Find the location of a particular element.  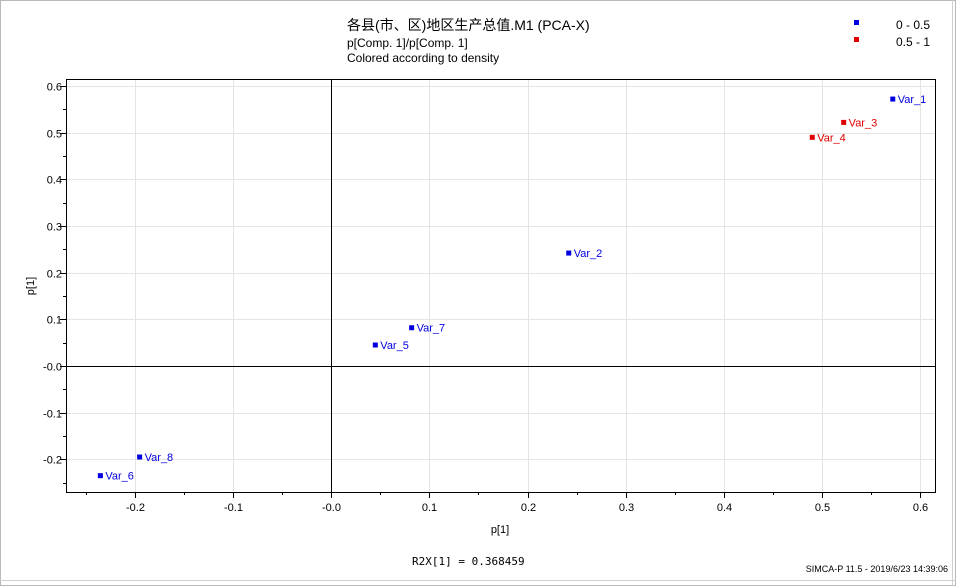

software-footer: SIMCA-P 11.5 - 2019/6/23 14:39:06 is located at coordinates (877, 569).